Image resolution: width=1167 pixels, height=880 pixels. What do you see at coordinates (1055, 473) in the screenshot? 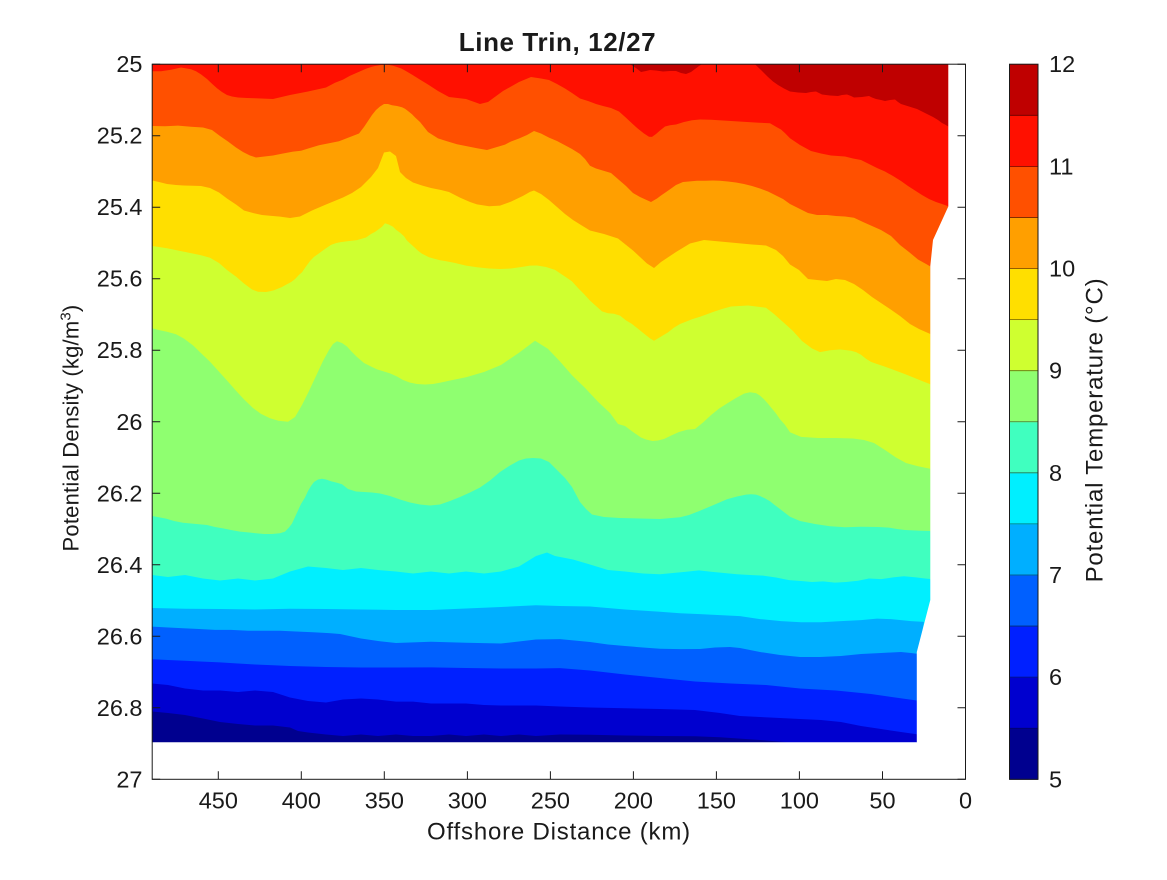
I see `svg-text: 8` at bounding box center [1055, 473].